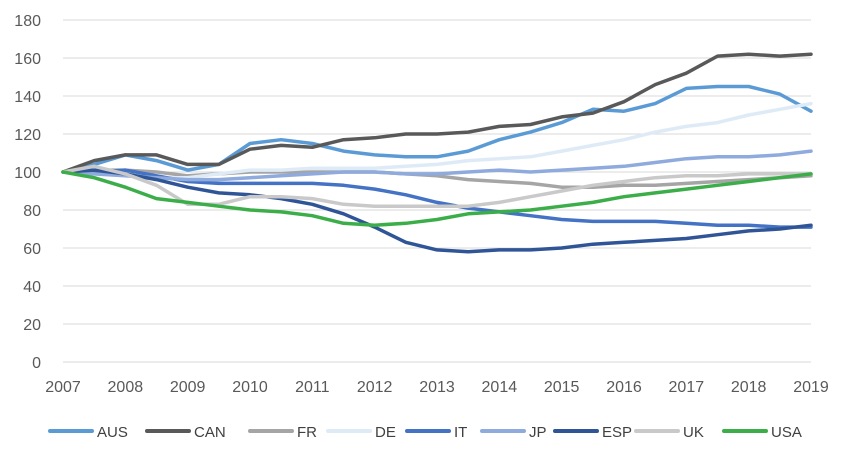 The image size is (850, 458). I want to click on x-tick-label: 2016, so click(624, 387).